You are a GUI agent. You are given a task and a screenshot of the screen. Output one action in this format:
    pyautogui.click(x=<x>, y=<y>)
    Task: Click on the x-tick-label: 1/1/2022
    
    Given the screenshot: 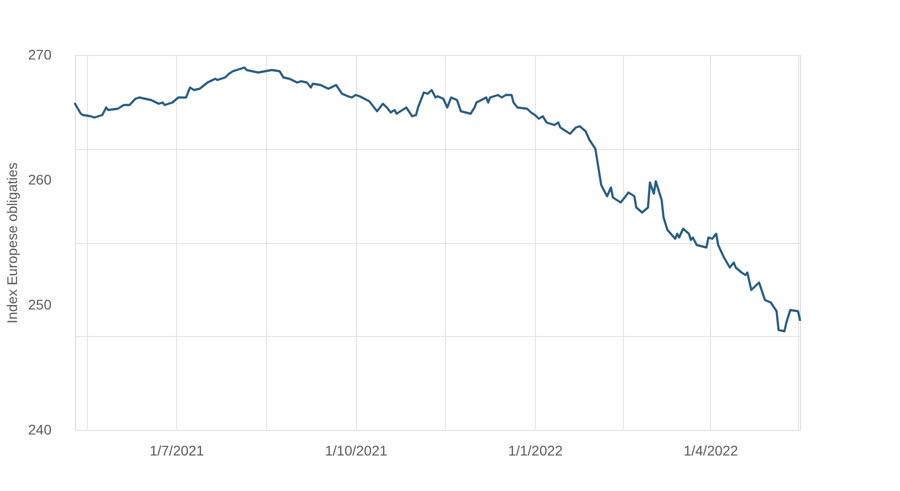 What is the action you would take?
    pyautogui.click(x=535, y=450)
    